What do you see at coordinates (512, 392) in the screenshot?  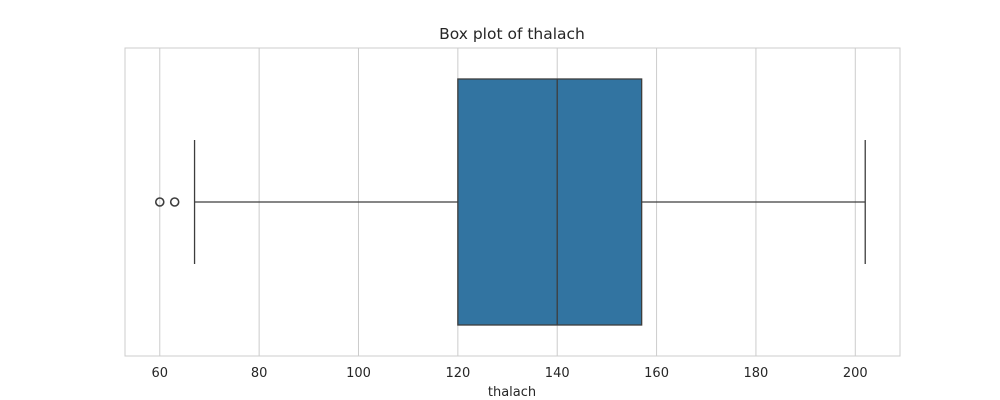 I see `x-axis-label: thalach` at bounding box center [512, 392].